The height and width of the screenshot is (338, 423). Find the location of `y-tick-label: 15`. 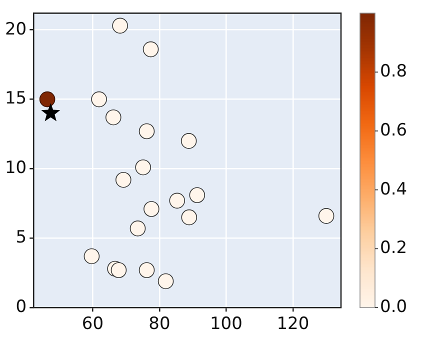

y-tick-label: 15 is located at coordinates (15, 98).